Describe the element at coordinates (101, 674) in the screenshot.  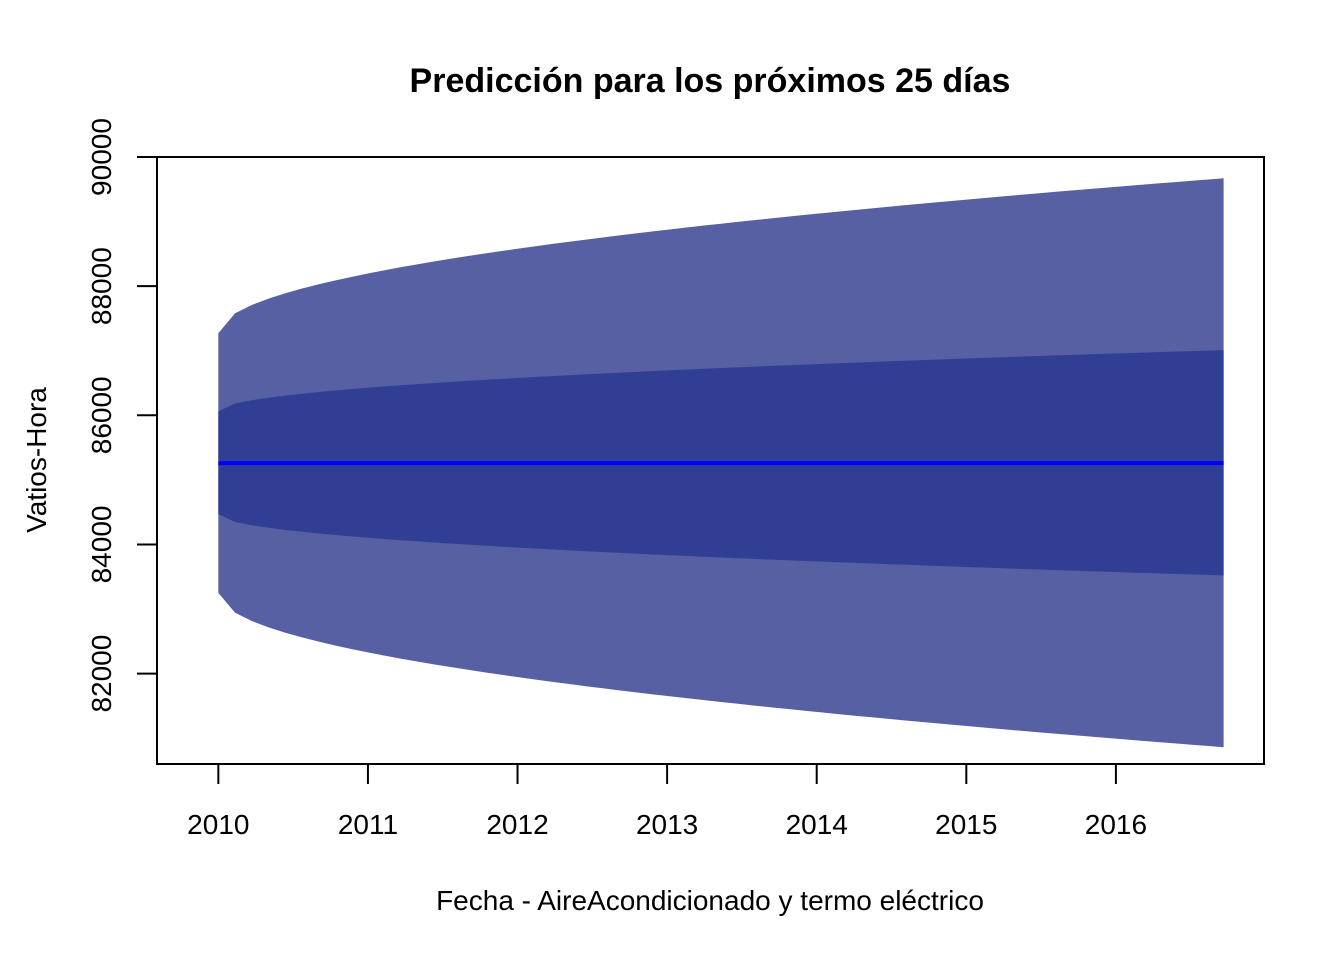
I see `y-tick-label: 82000` at that location.